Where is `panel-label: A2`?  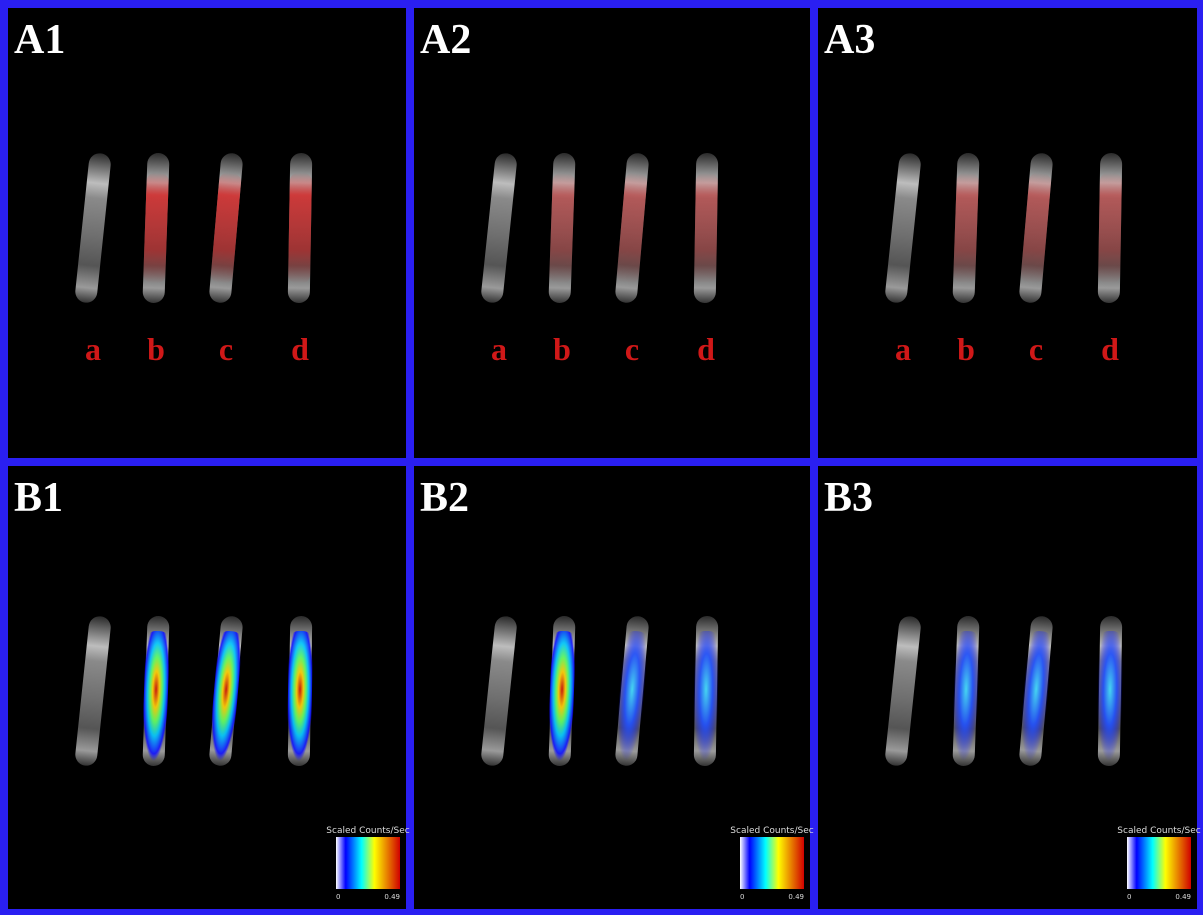
panel-label: A2 is located at coordinates (445, 40).